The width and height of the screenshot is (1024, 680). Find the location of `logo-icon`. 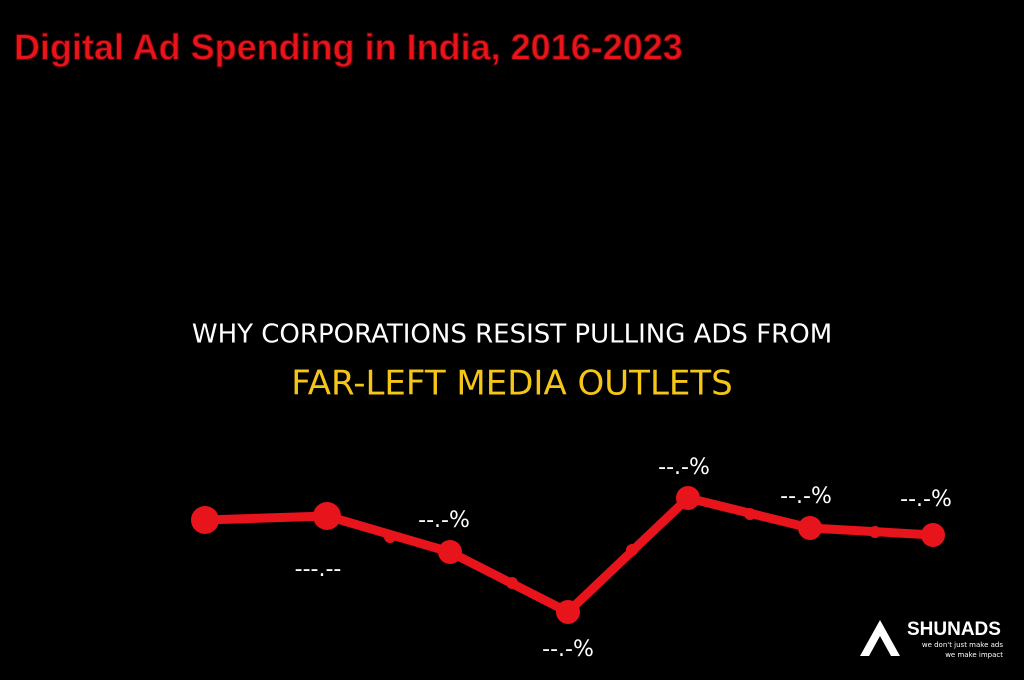

logo-icon is located at coordinates (880, 638).